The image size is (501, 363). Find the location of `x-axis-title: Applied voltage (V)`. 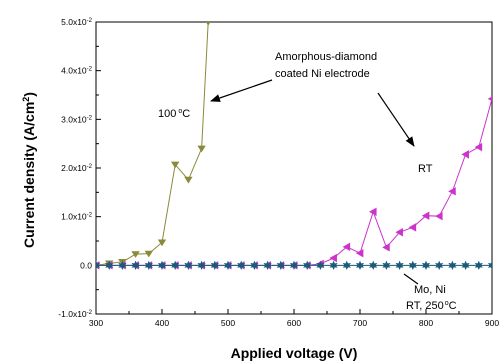

x-axis-title: Applied voltage (V) is located at coordinates (294, 353).